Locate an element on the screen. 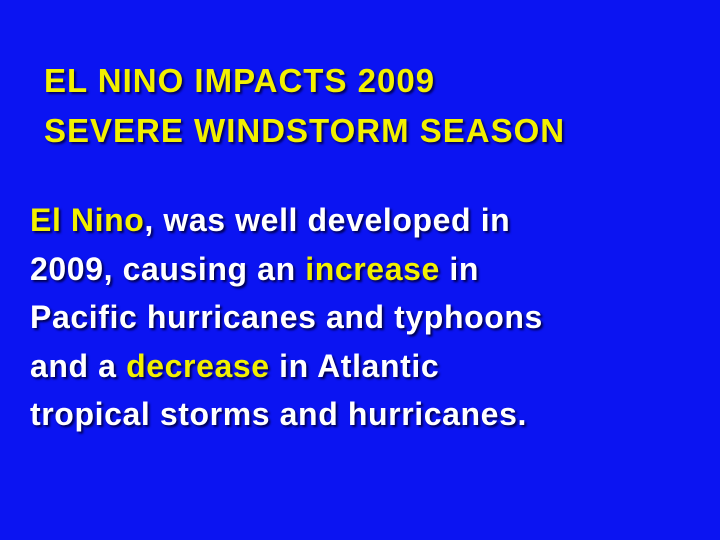 Image resolution: width=720 pixels, height=540 pixels. body-line: El Nino, was well developed in is located at coordinates (286, 220).